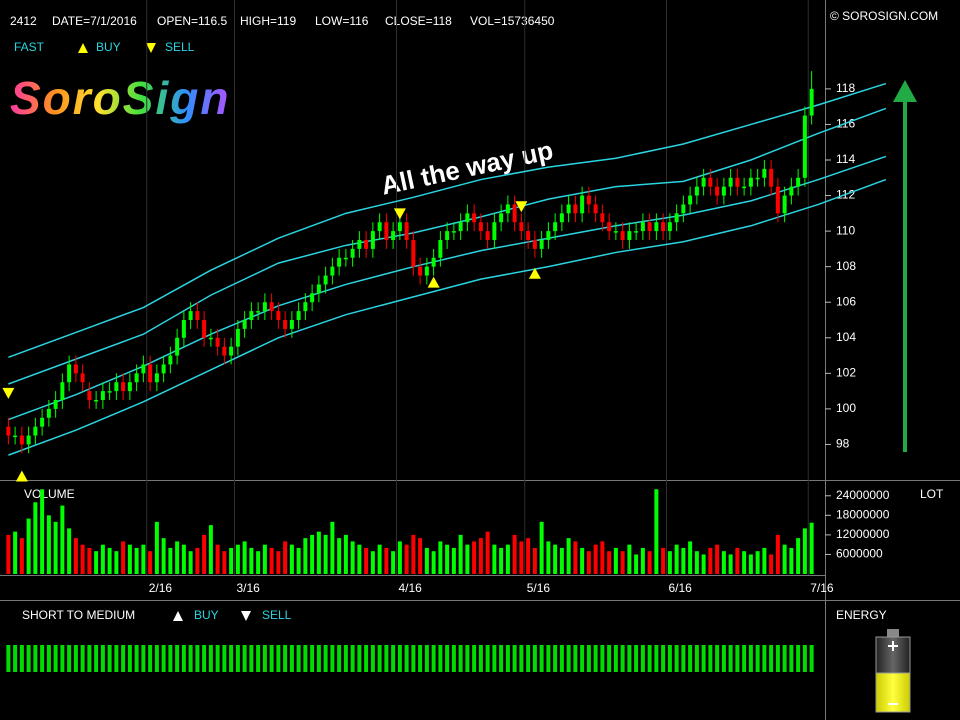  I want to click on y-tick-label: 100, so click(846, 408).